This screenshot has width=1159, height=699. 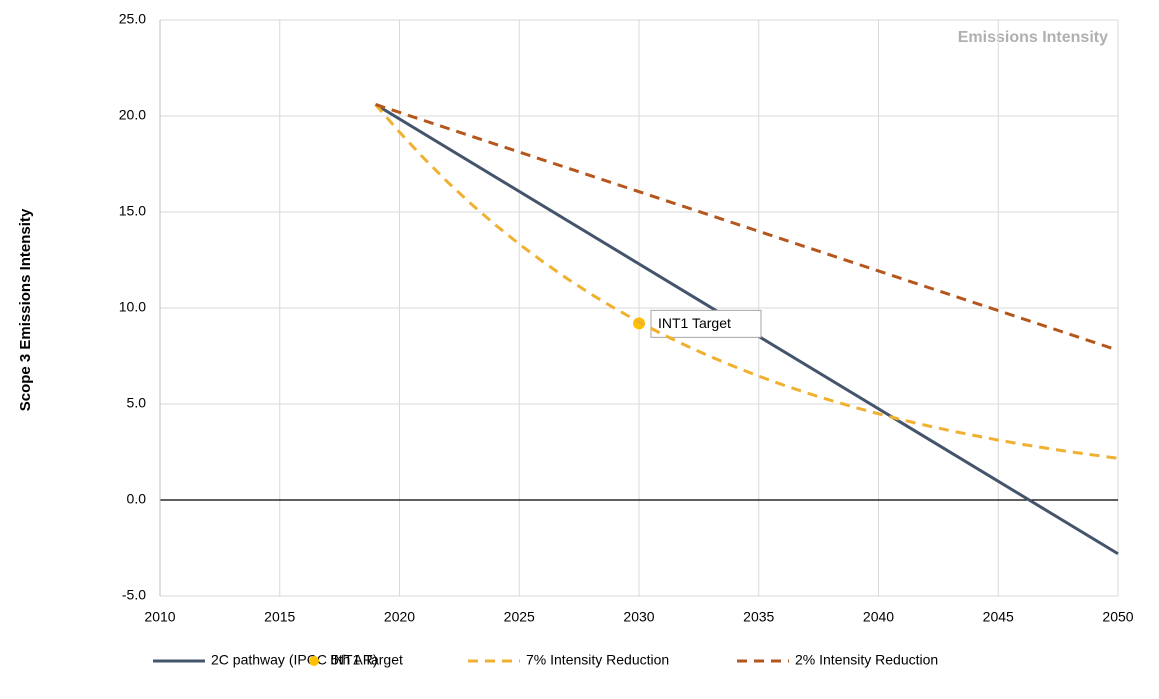 I want to click on x-tick-label: 2040, so click(x=878, y=617).